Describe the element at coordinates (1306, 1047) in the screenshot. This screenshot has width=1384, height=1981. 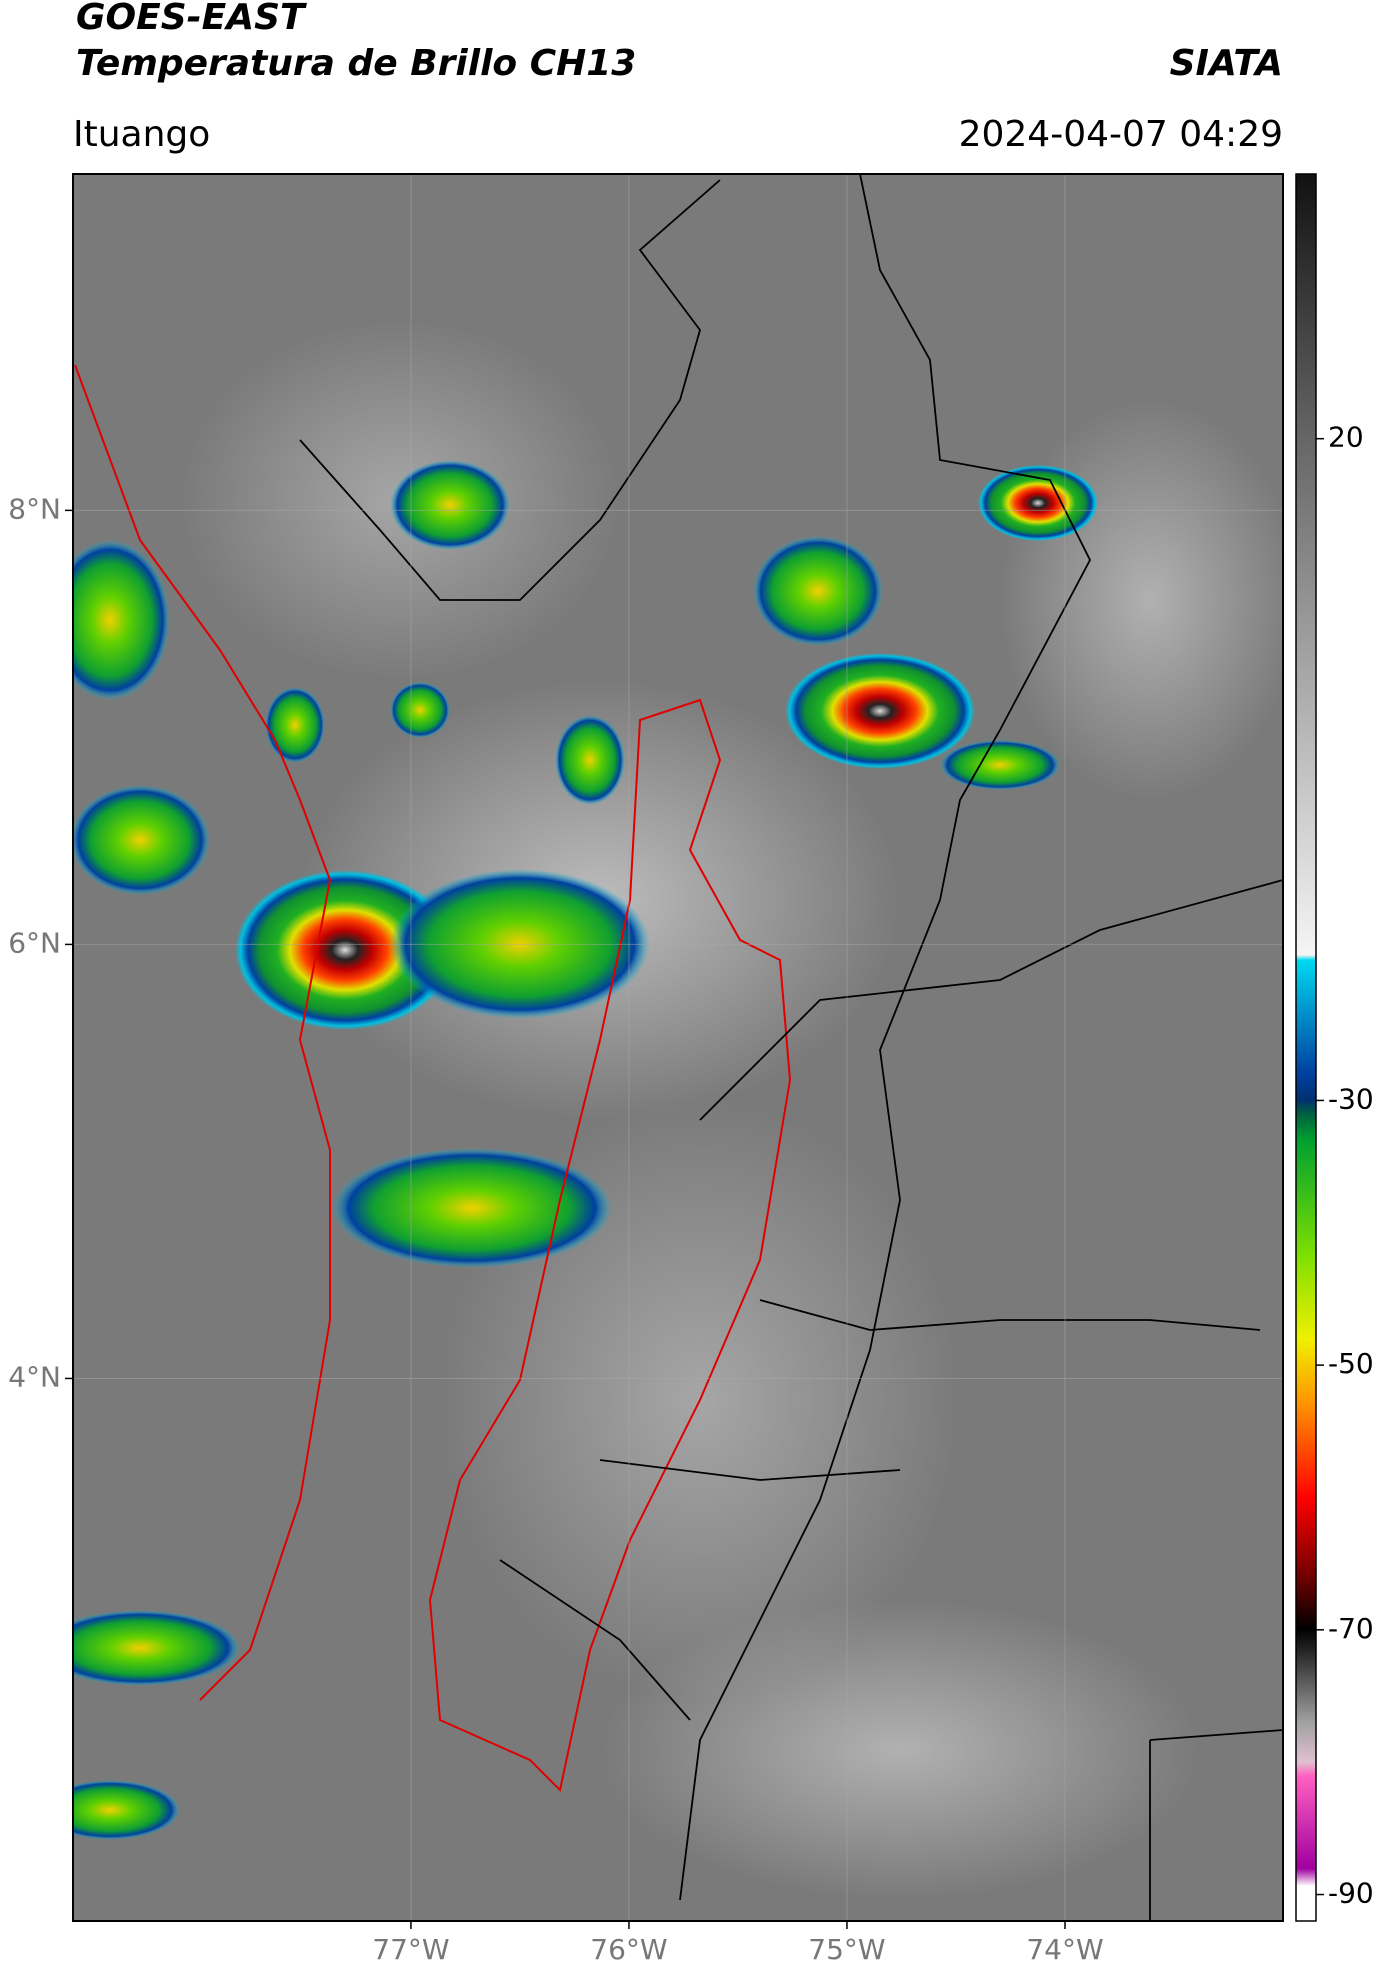
I see `colorbar` at that location.